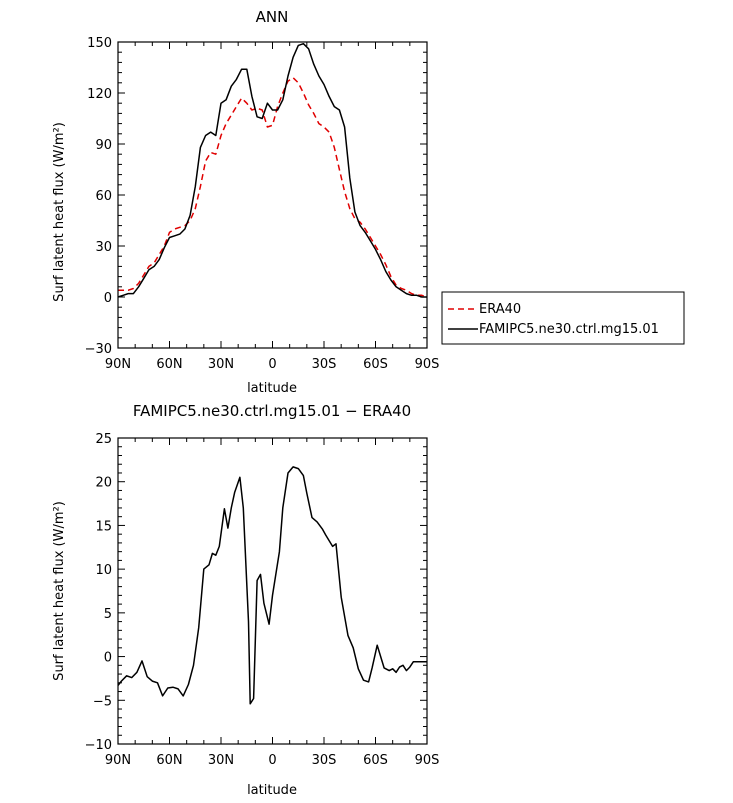  What do you see at coordinates (103, 247) in the screenshot?
I see `y-tick-label: 30` at bounding box center [103, 247].